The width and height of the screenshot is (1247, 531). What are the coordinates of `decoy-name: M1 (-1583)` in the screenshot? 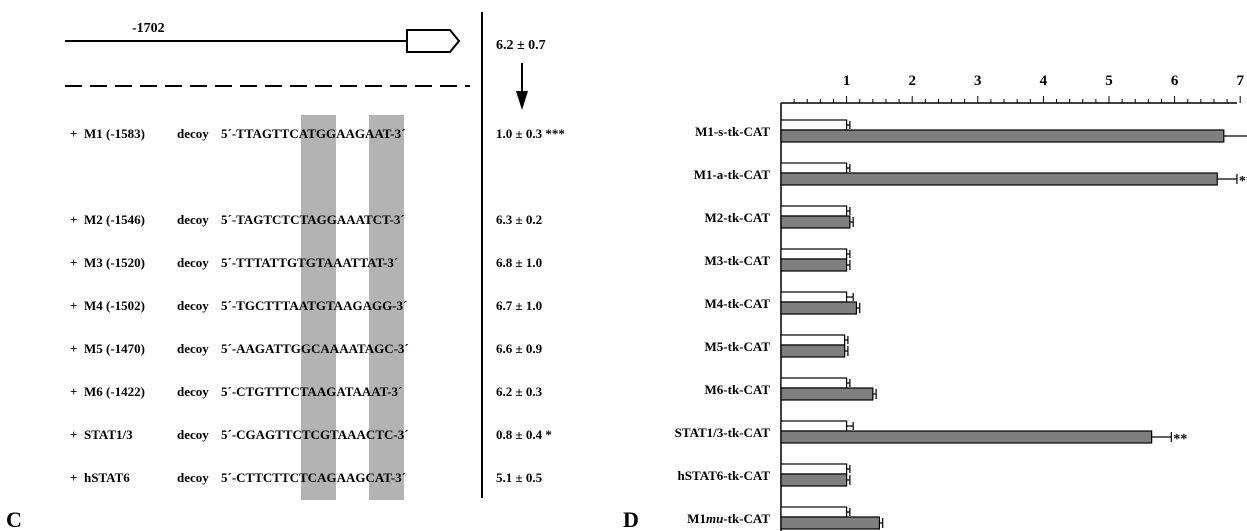 It's located at (114, 133).